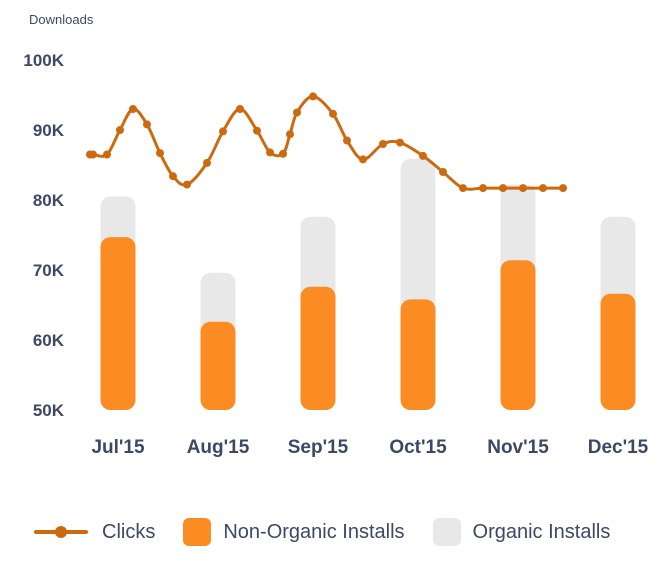  I want to click on clicks-line, so click(326, 142).